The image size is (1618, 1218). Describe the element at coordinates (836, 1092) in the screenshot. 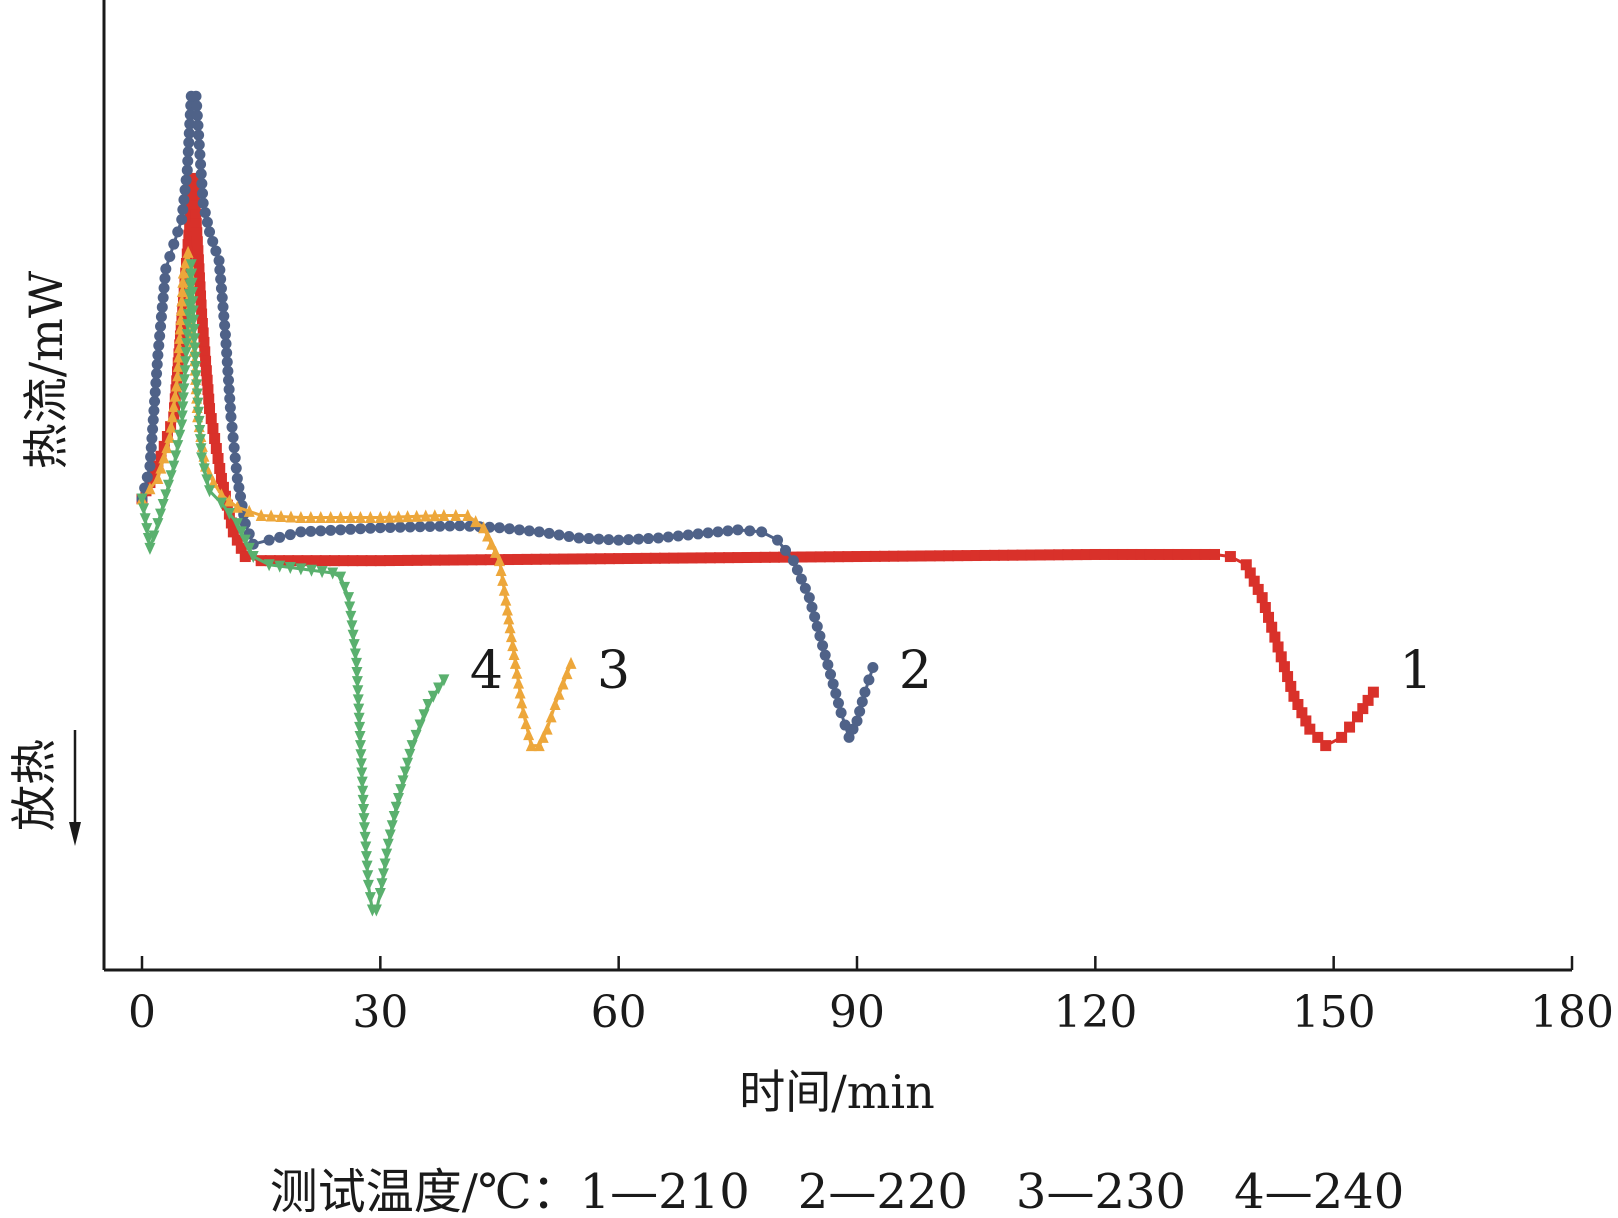

I see `x-axis-title: 时间/min` at that location.